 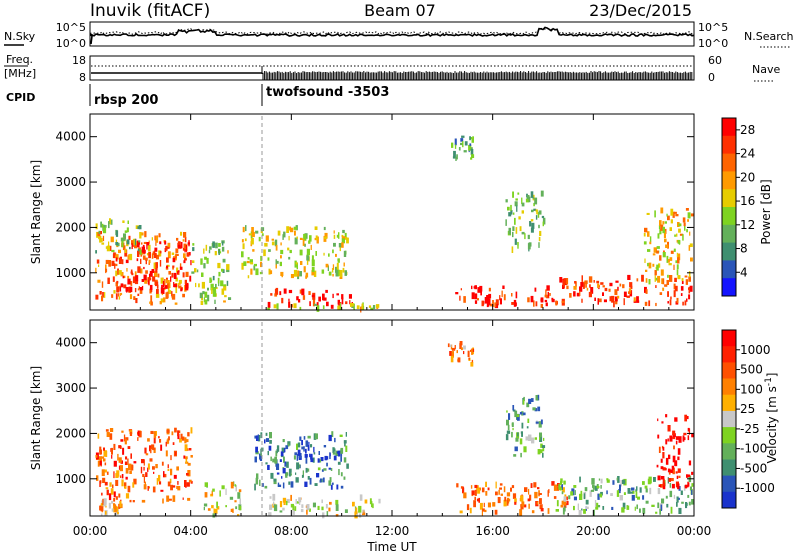 What do you see at coordinates (90, 531) in the screenshot?
I see `time-tick-label: 00:00` at bounding box center [90, 531].